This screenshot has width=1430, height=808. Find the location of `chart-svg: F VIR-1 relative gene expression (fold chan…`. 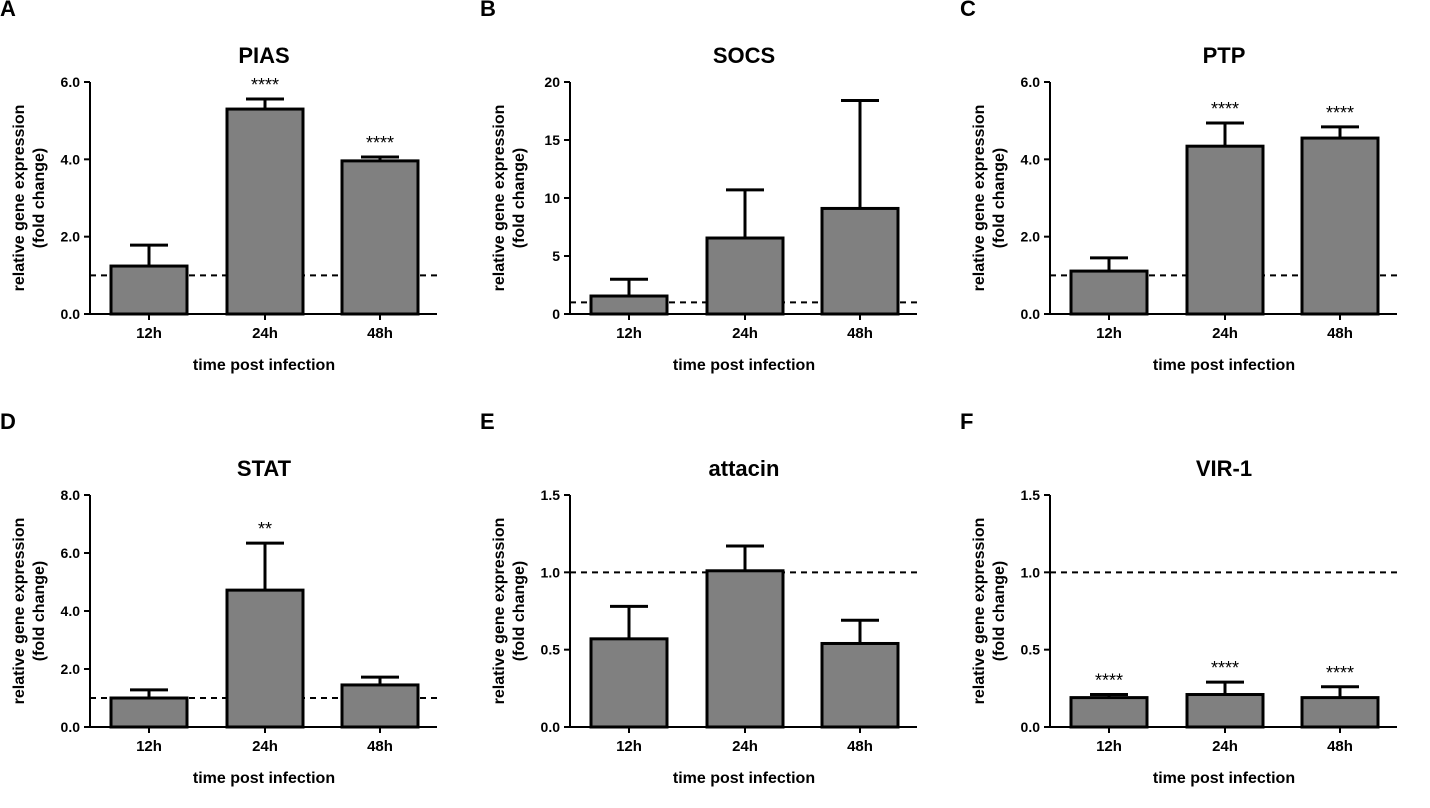

chart-svg: F VIR-1 relative gene expression (fold chan… is located at coordinates (1178, 598).